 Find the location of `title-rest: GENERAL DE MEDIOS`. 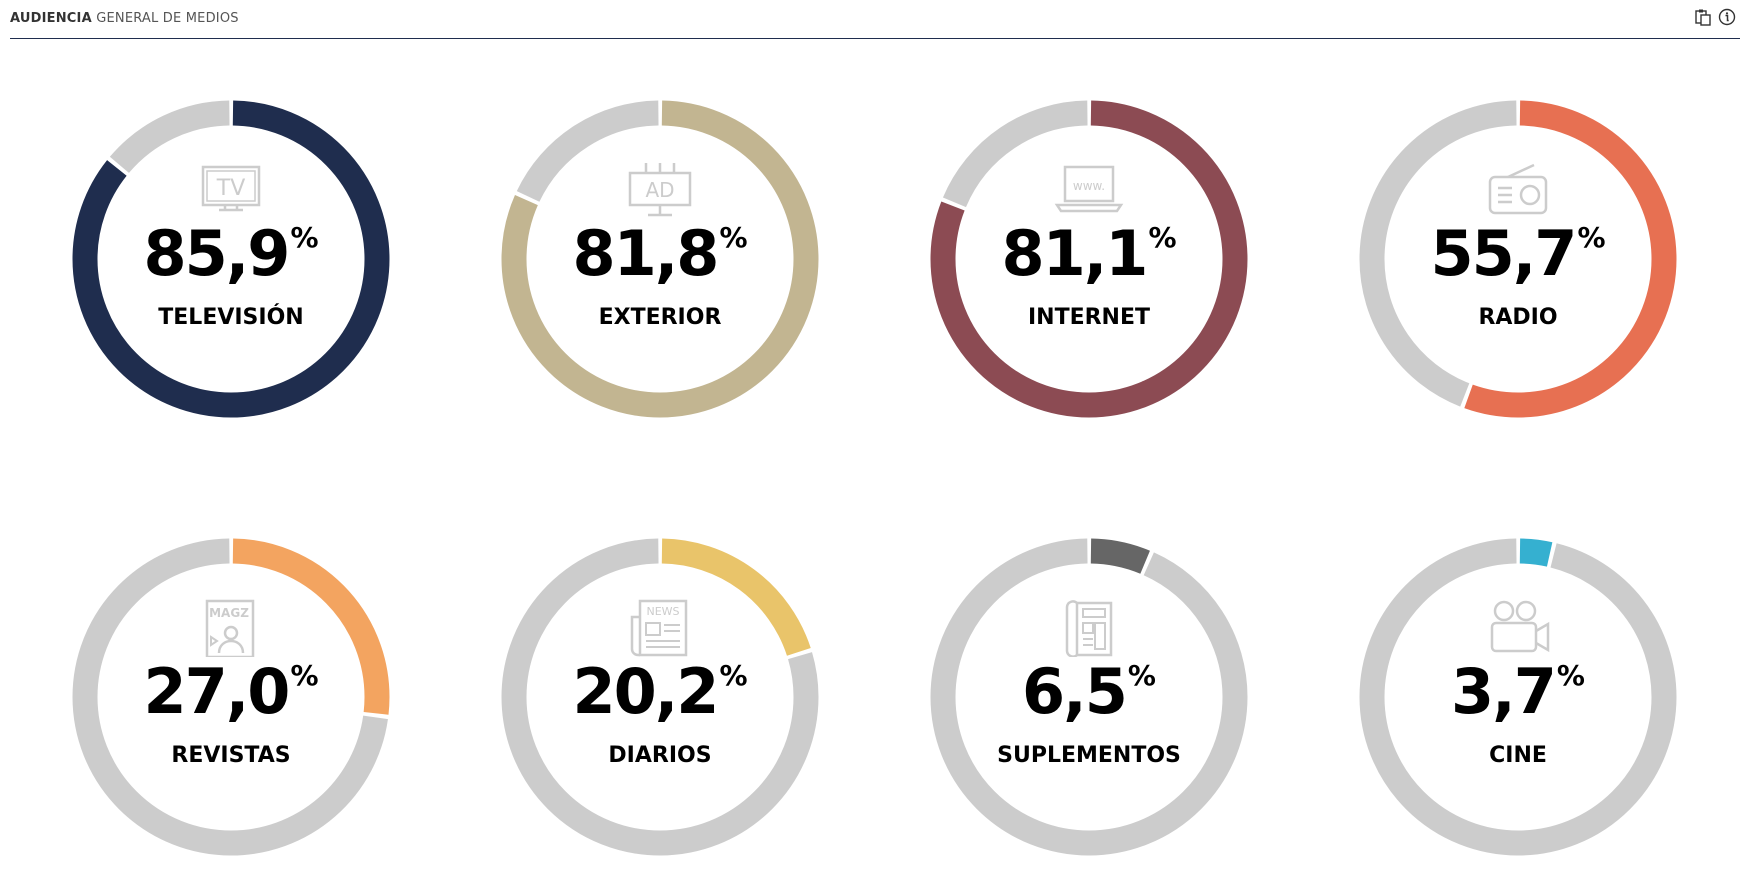

title-rest: GENERAL DE MEDIOS is located at coordinates (167, 18).